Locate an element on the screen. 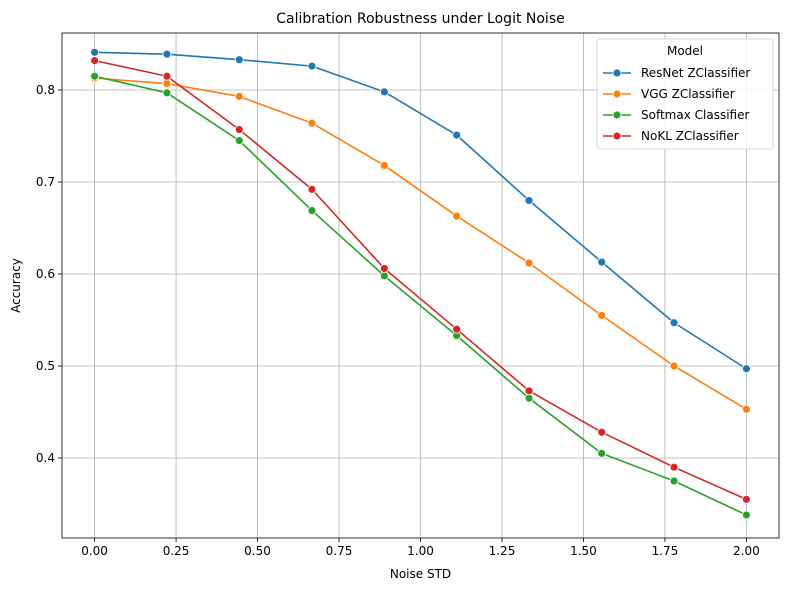 Image resolution: width=790 pixels, height=590 pixels. legend-label: VGG ZClassifier is located at coordinates (688, 94).